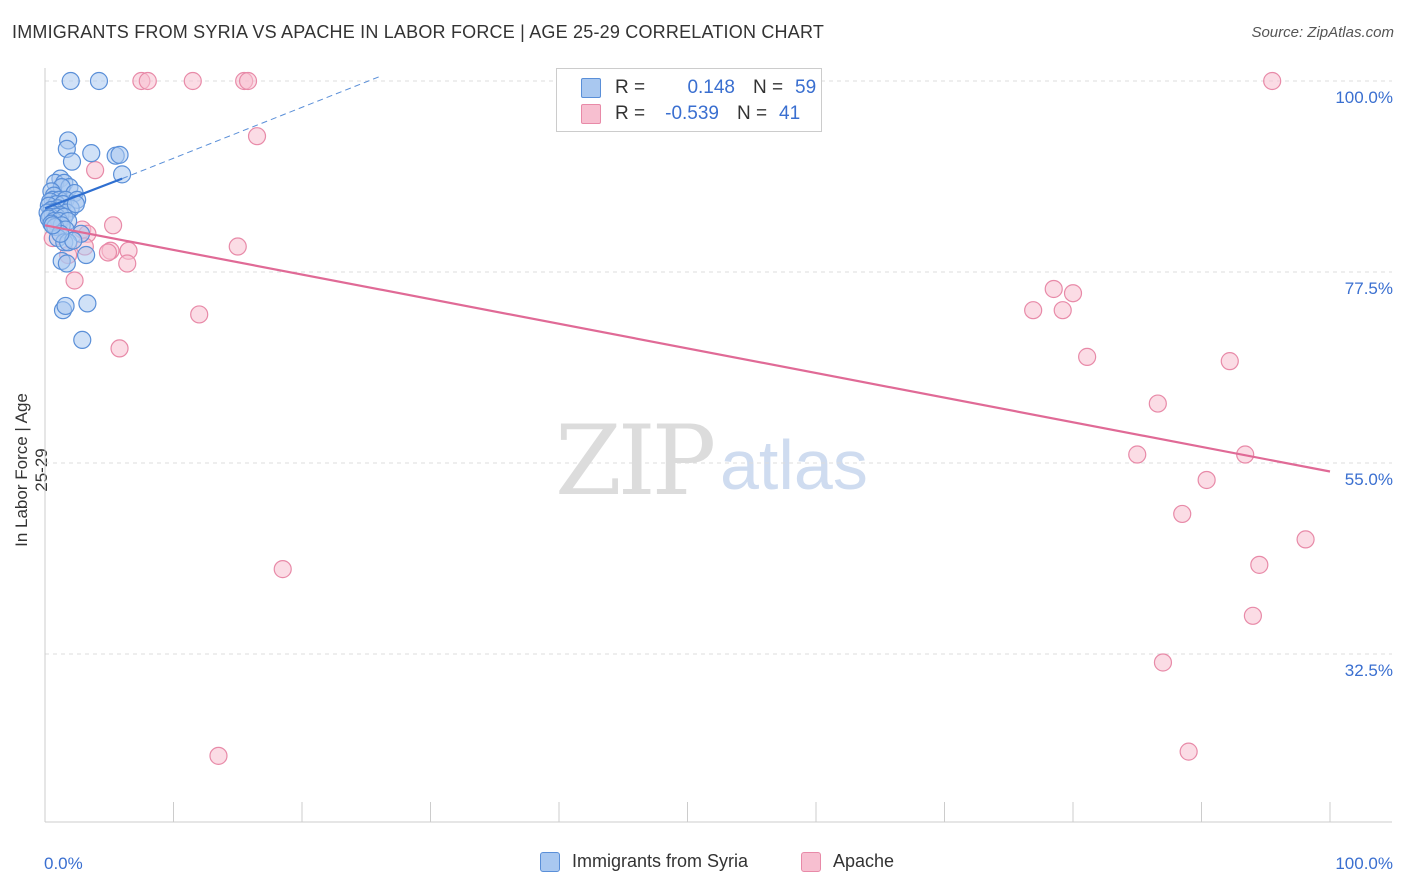 The width and height of the screenshot is (1406, 892). Describe the element at coordinates (591, 114) in the screenshot. I see `apache-swatch` at that location.